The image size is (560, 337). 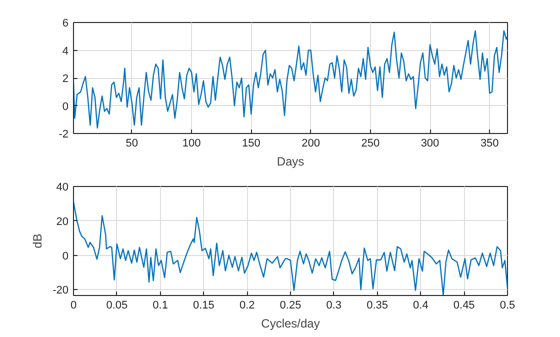 What do you see at coordinates (132, 144) in the screenshot?
I see `x-tick-label: 50` at bounding box center [132, 144].